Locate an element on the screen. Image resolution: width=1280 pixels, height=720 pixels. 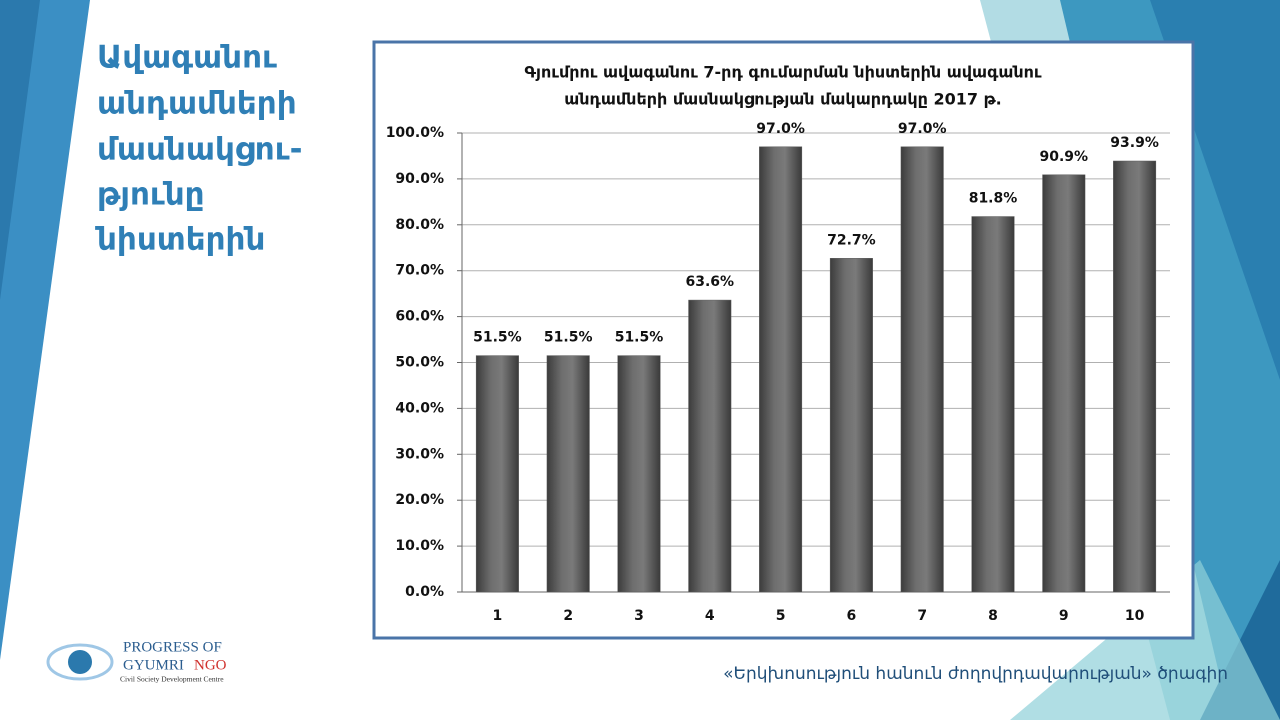
value-label: 81.8% is located at coordinates (993, 199).